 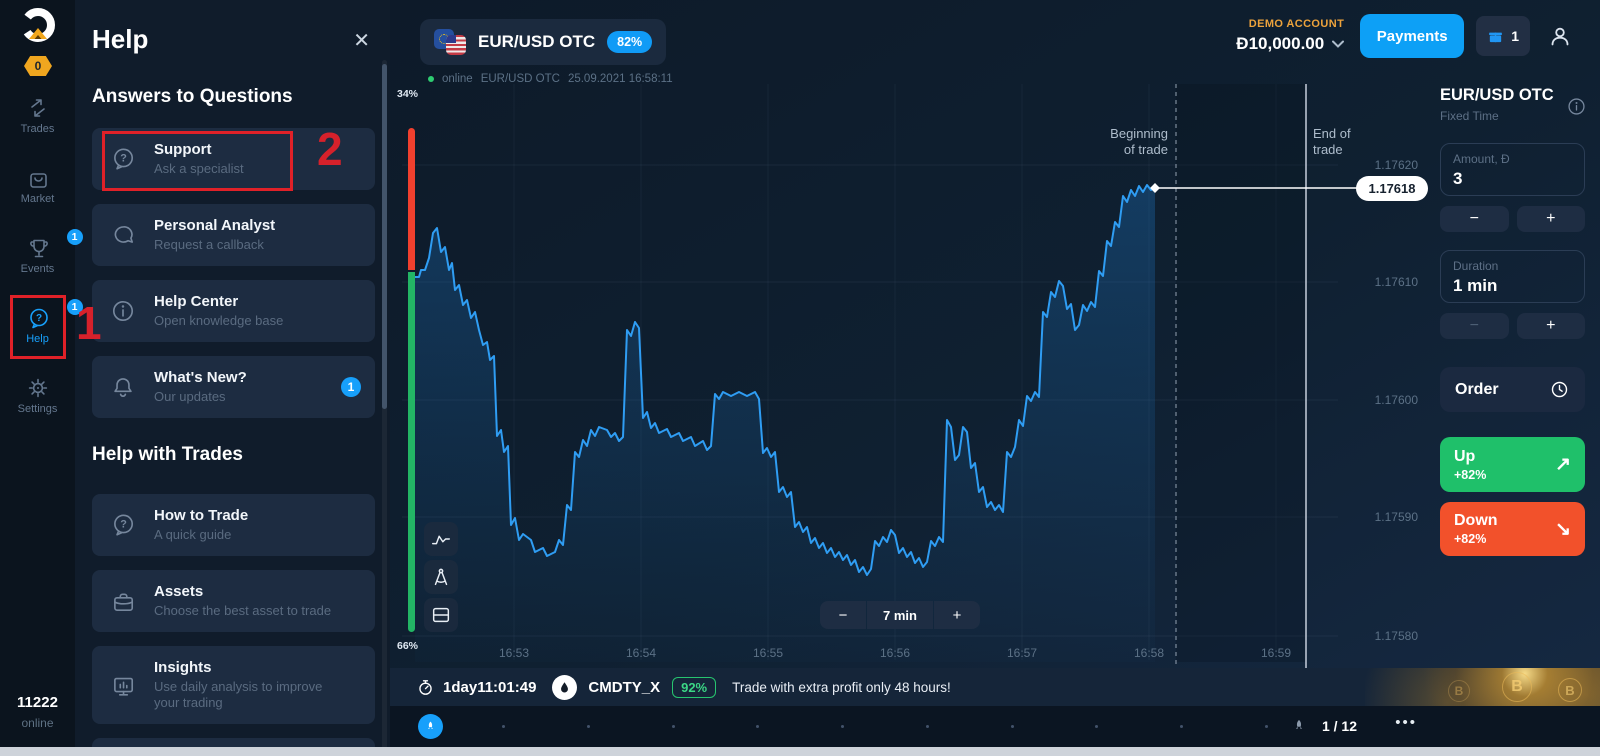 I want to click on account-switcher: DEMO ACCOUNT Đ10,000.00, so click(x=1290, y=36).